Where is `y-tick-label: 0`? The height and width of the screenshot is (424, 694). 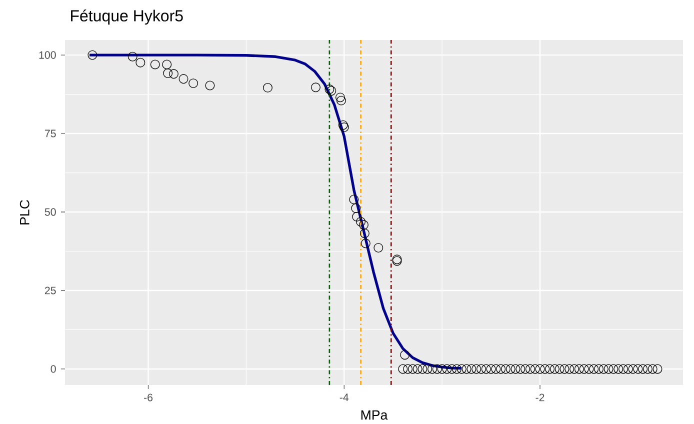
y-tick-label: 0 is located at coordinates (53, 369).